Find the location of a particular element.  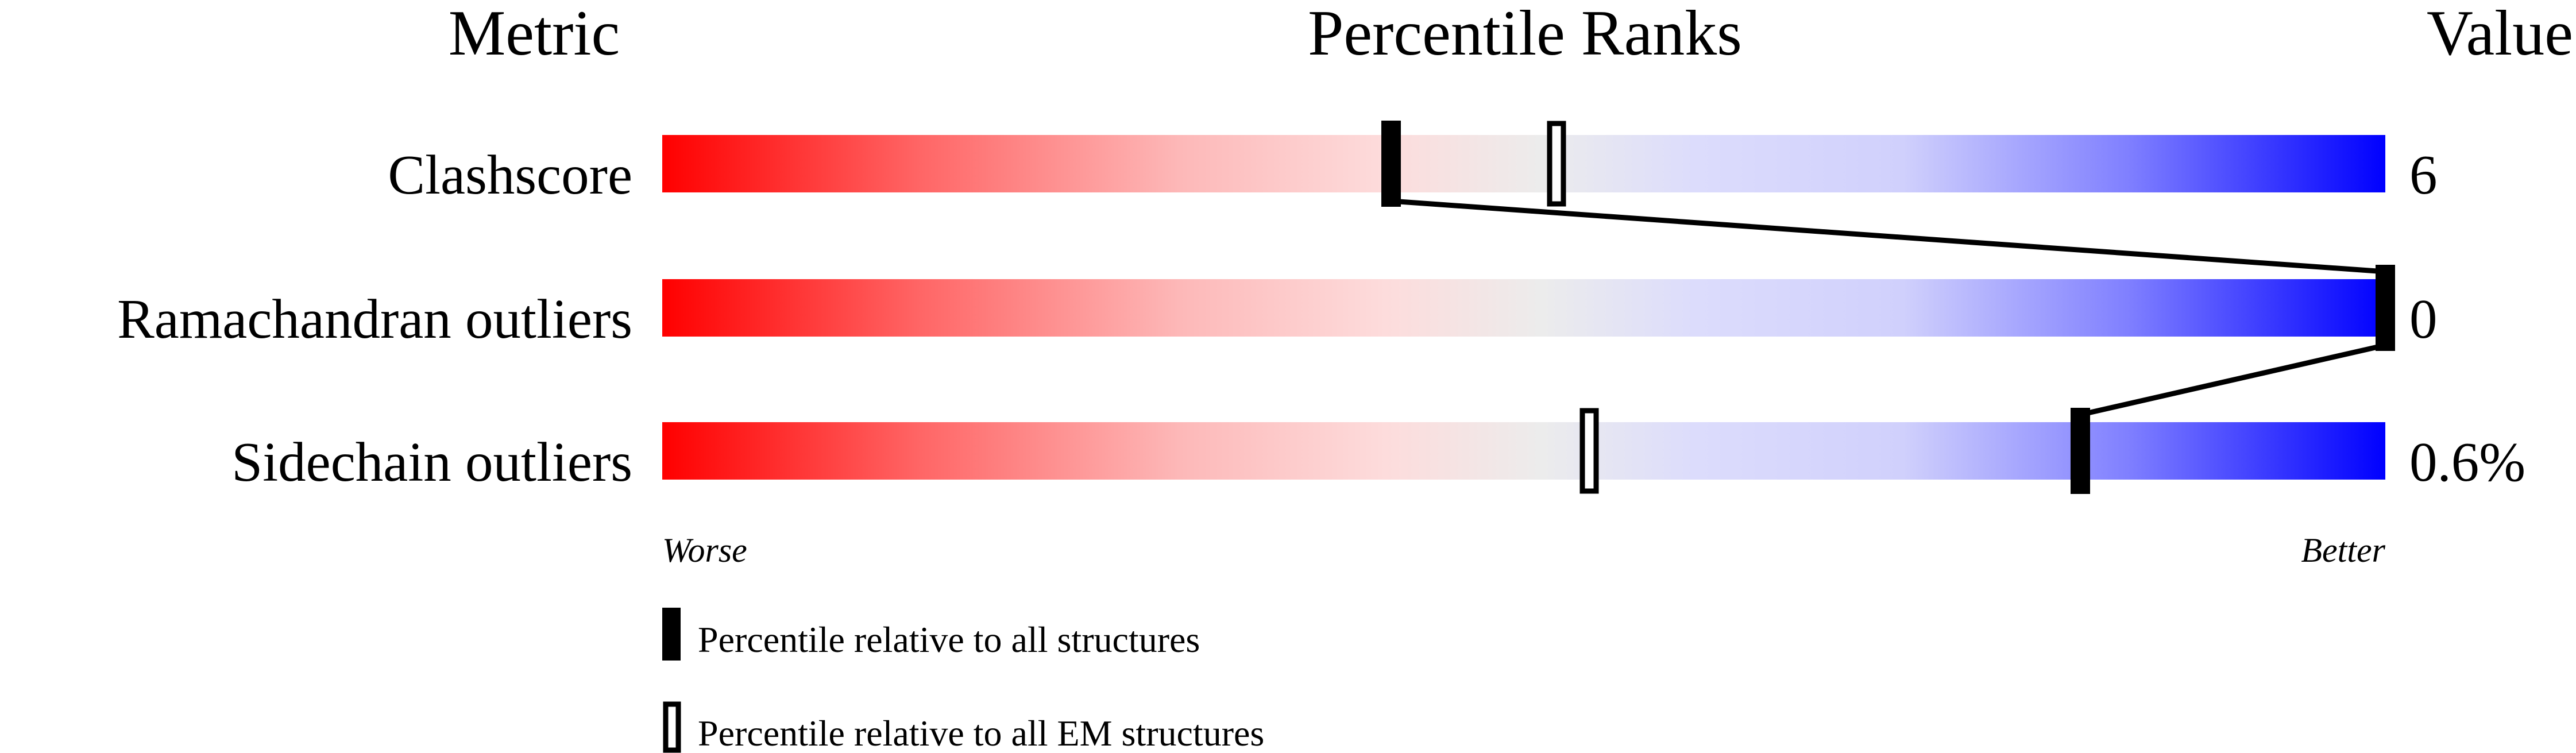

value-label: 0 is located at coordinates (2423, 319).